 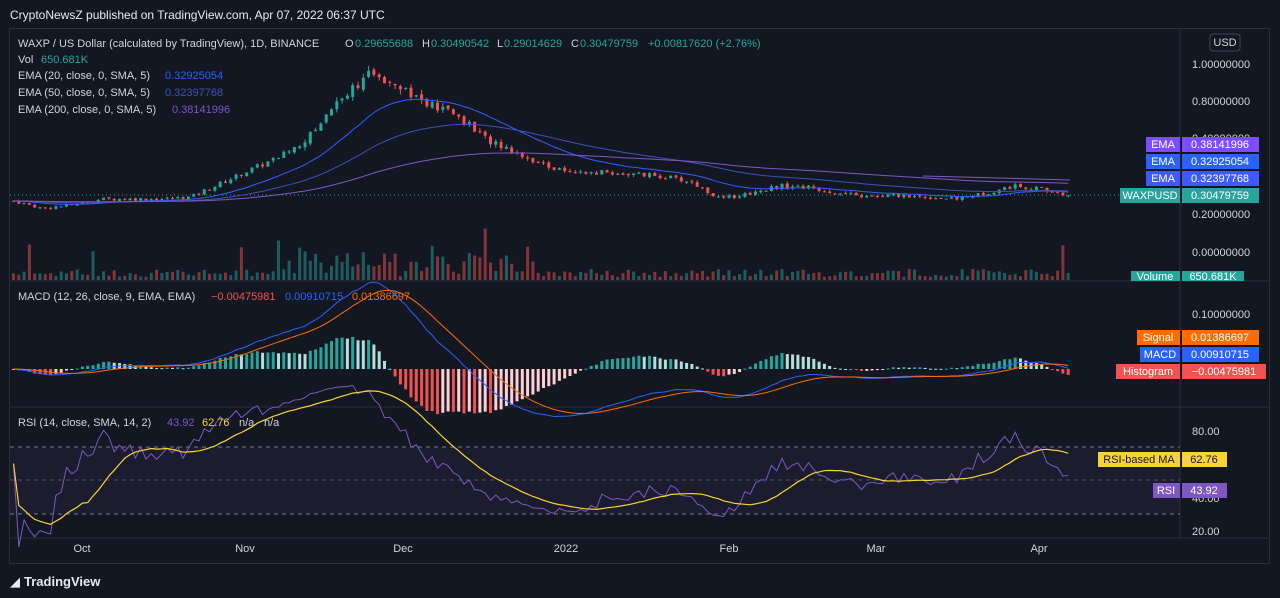 What do you see at coordinates (1225, 42) in the screenshot?
I see `currency-button` at bounding box center [1225, 42].